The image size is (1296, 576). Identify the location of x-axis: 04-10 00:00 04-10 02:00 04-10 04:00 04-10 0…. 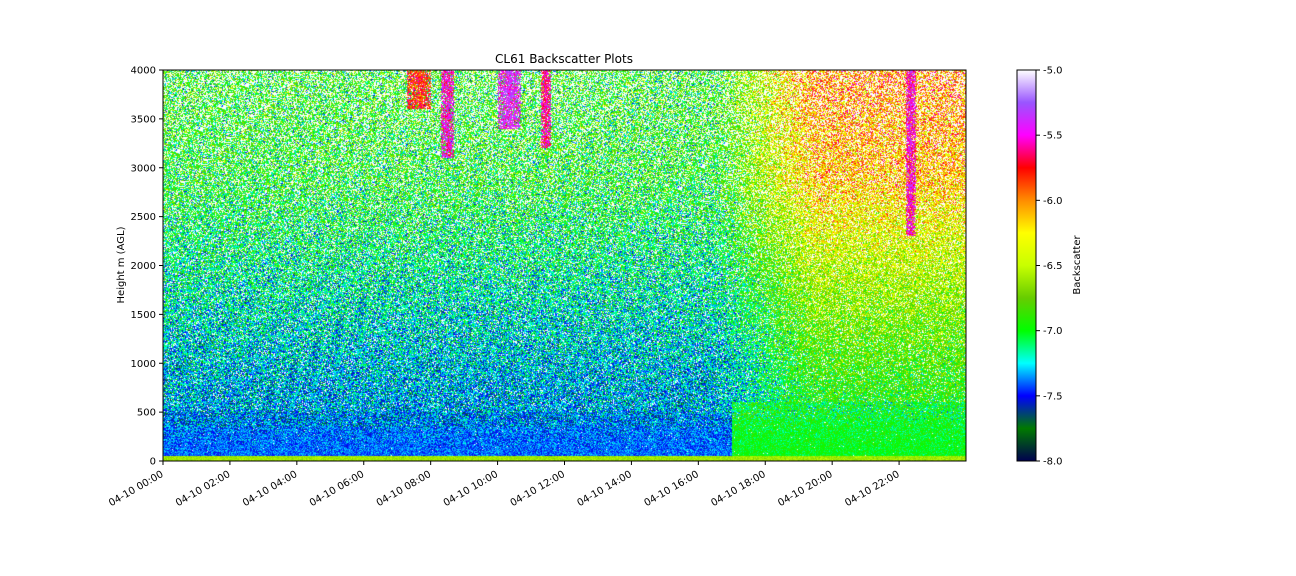
(504, 485).